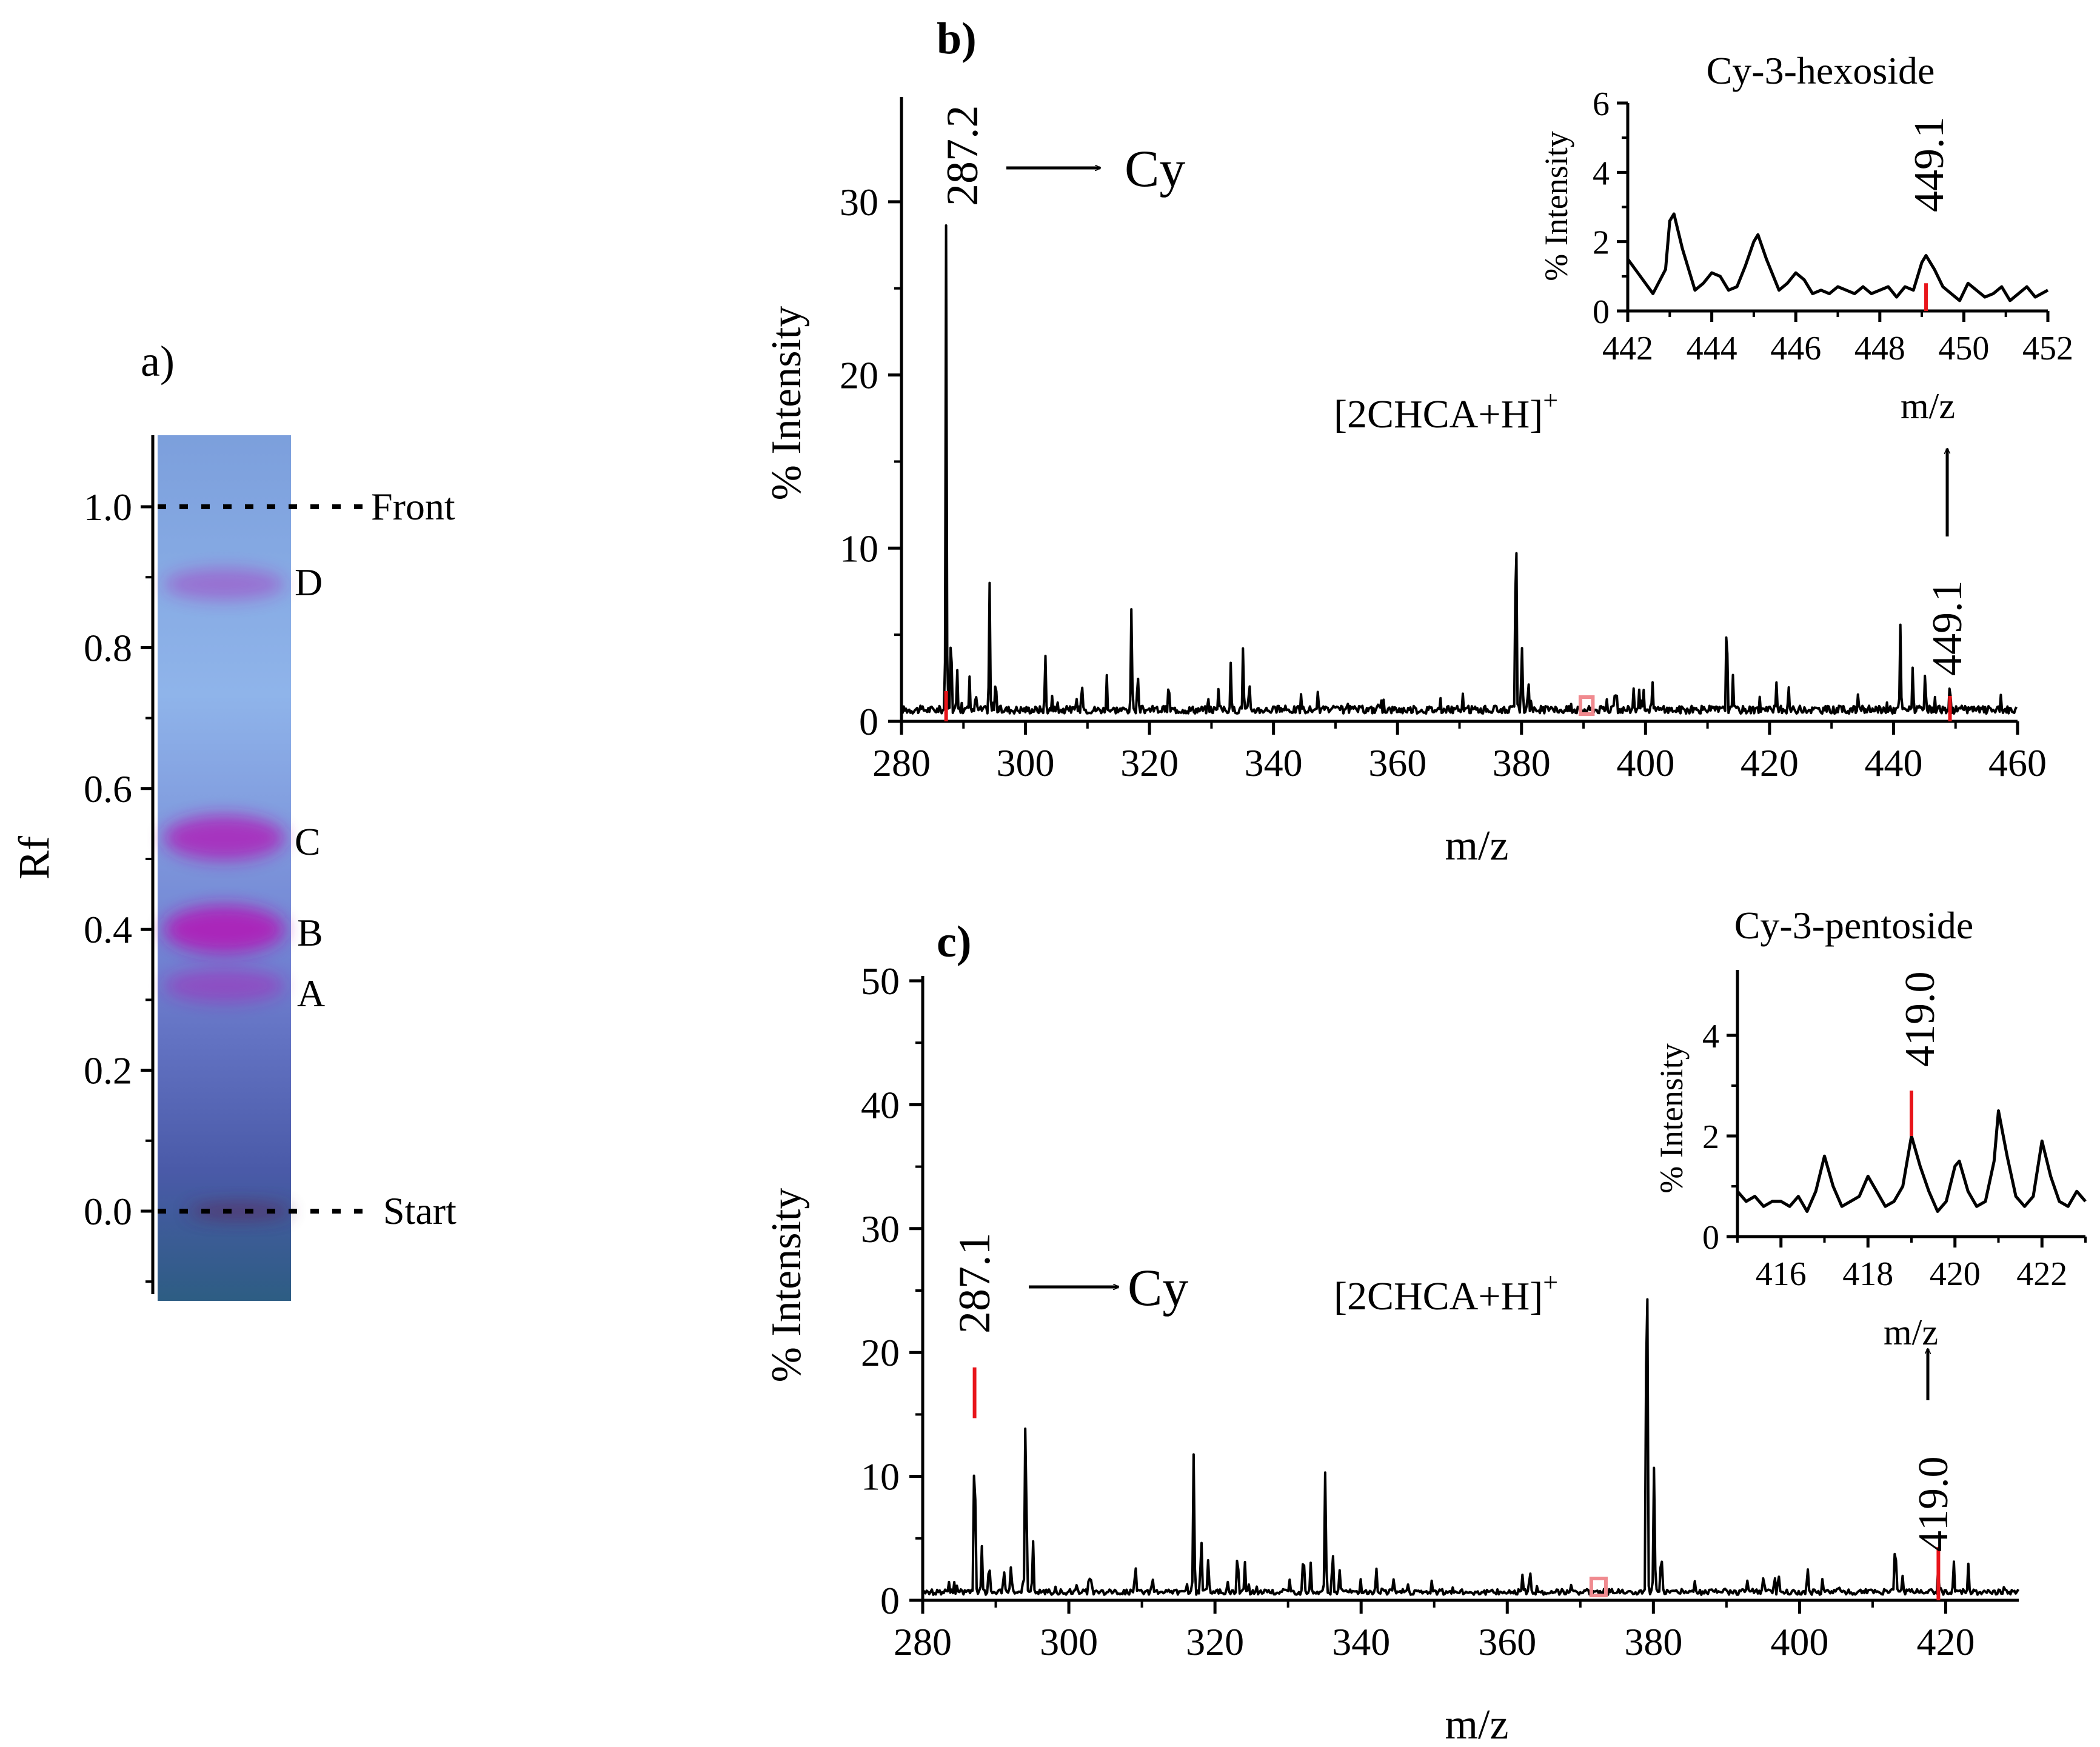 Image resolution: width=2100 pixels, height=1747 pixels. I want to click on rf-tick-label: 1.0, so click(108, 507).